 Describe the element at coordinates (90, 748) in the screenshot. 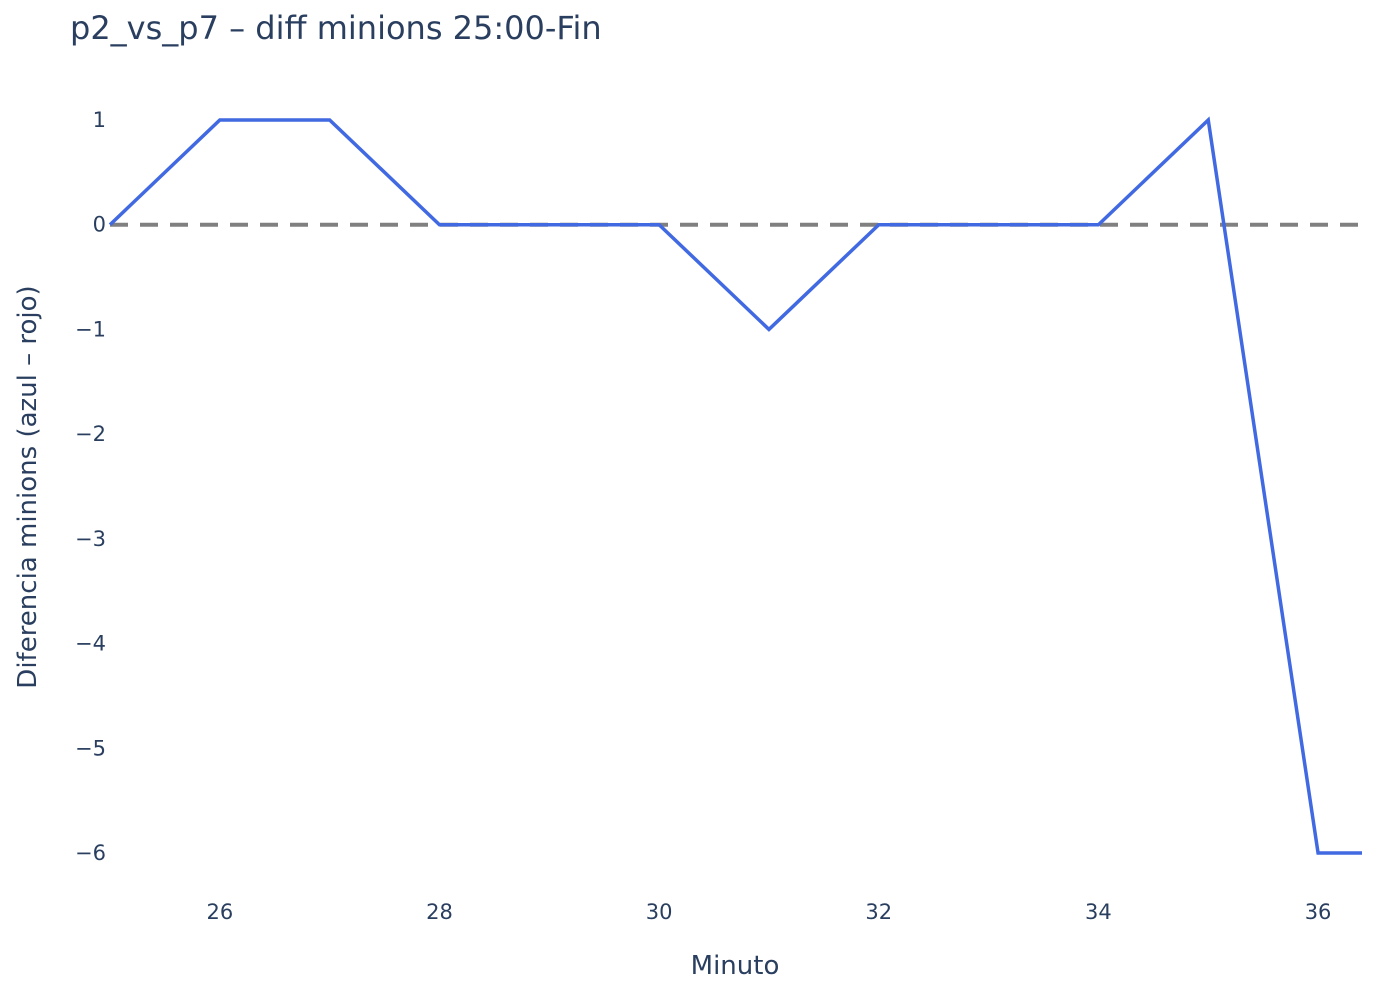

I see `y-tick-label: −5` at that location.